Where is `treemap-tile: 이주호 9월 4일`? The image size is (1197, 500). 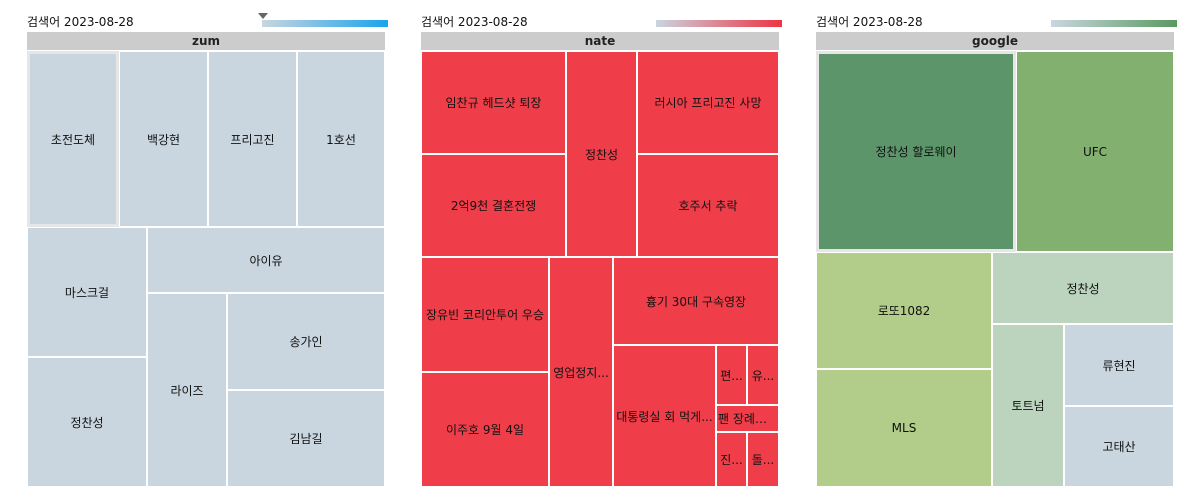
treemap-tile: 이주호 9월 4일 is located at coordinates (485, 429).